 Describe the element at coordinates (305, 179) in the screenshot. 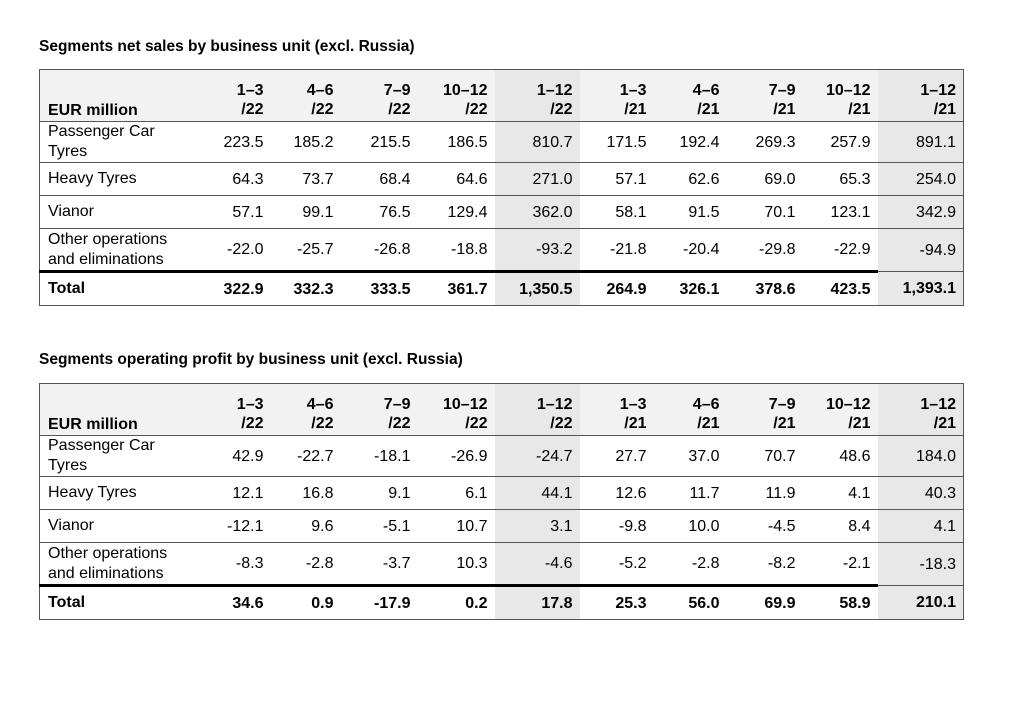

I see `table-cell: 73.7` at that location.